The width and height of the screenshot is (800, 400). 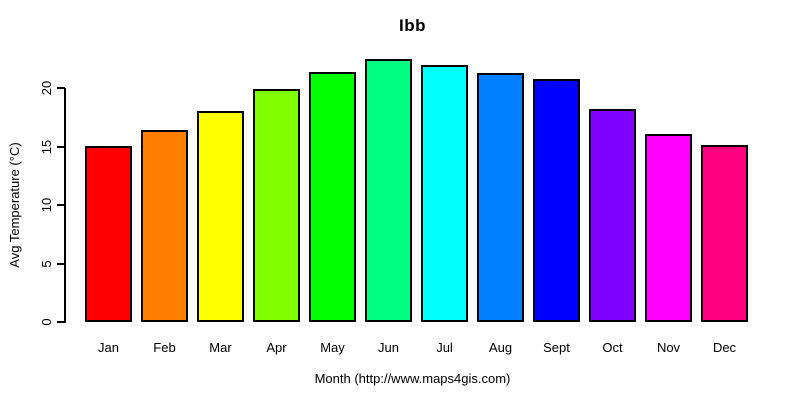 What do you see at coordinates (388, 190) in the screenshot?
I see `bar-jun` at bounding box center [388, 190].